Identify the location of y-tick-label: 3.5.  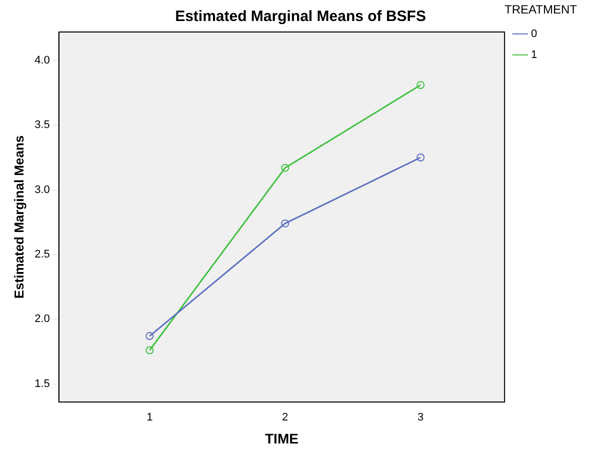
(42, 125).